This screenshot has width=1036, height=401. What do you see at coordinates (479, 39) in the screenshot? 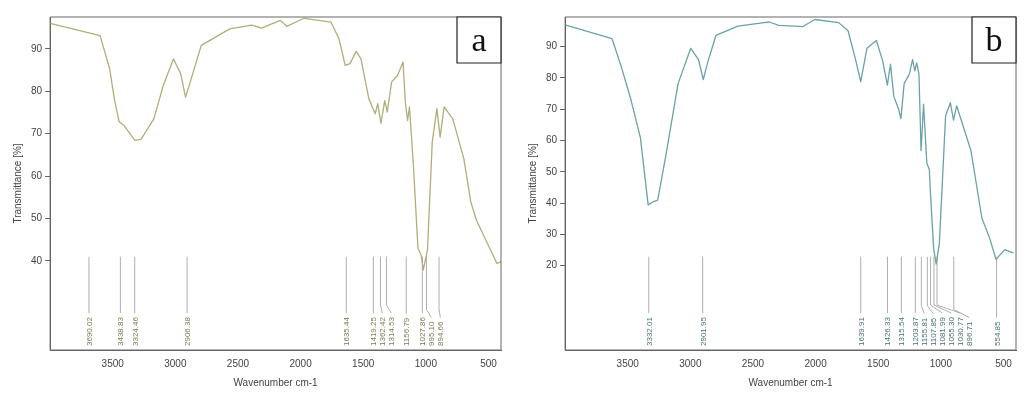
I see `annotation: a` at bounding box center [479, 39].